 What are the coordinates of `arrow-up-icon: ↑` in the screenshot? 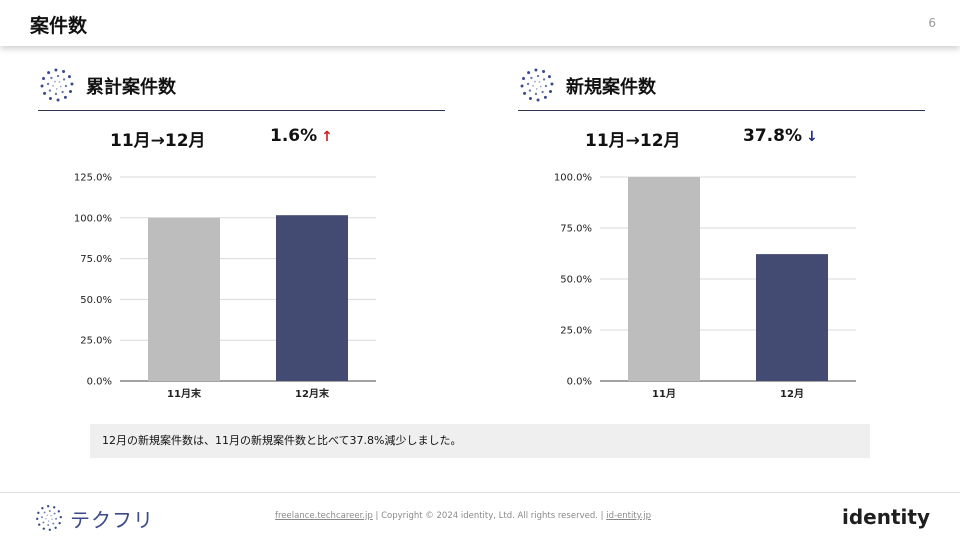 It's located at (327, 137).